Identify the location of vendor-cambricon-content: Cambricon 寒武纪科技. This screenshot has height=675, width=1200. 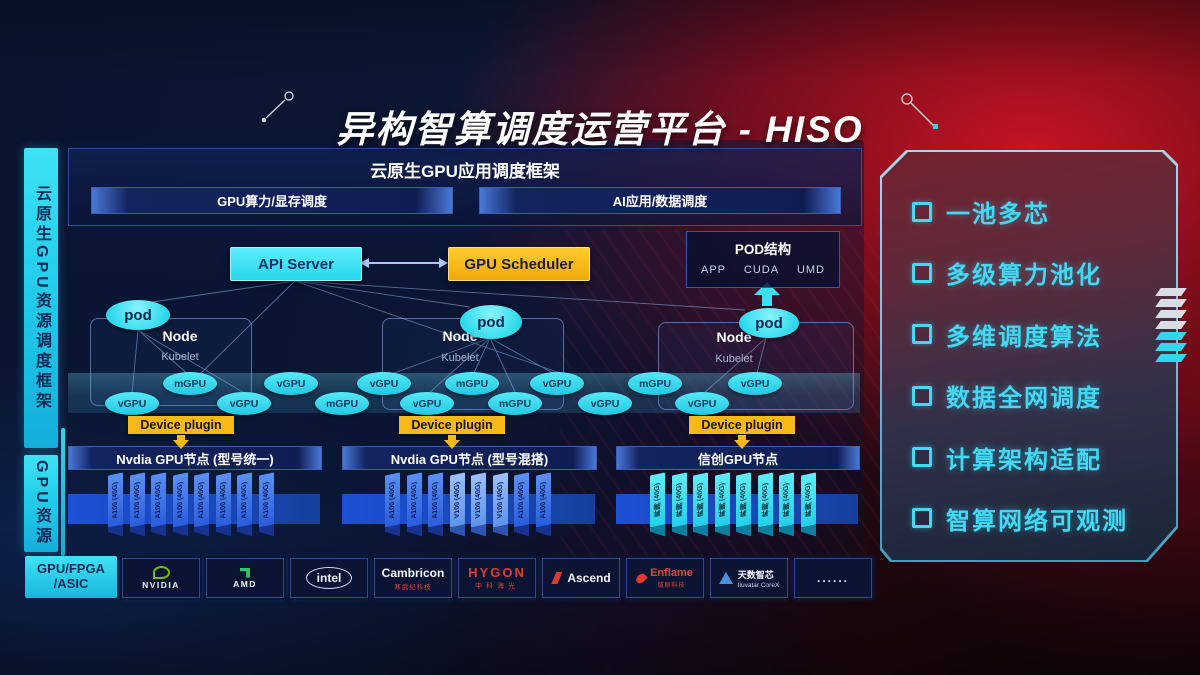
(413, 578).